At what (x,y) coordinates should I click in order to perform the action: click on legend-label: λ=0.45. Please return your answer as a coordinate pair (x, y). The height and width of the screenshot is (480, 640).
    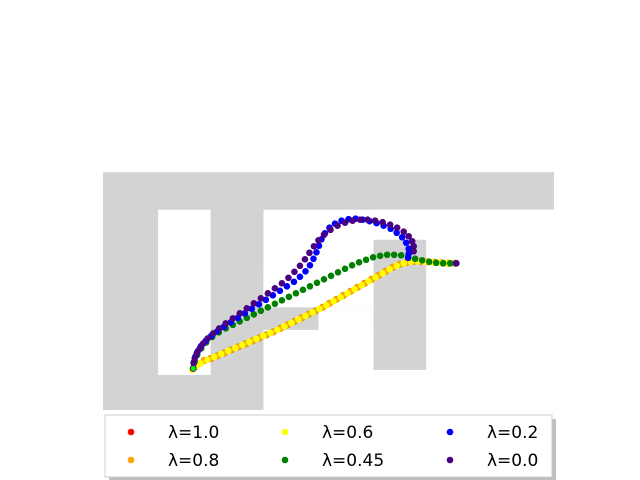
    Looking at the image, I should click on (353, 461).